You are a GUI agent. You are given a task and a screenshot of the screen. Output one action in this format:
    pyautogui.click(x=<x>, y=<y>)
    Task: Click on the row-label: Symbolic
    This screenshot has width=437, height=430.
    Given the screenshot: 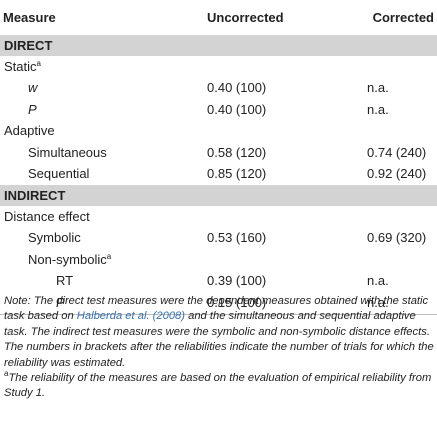 What is the action you would take?
    pyautogui.click(x=54, y=238)
    